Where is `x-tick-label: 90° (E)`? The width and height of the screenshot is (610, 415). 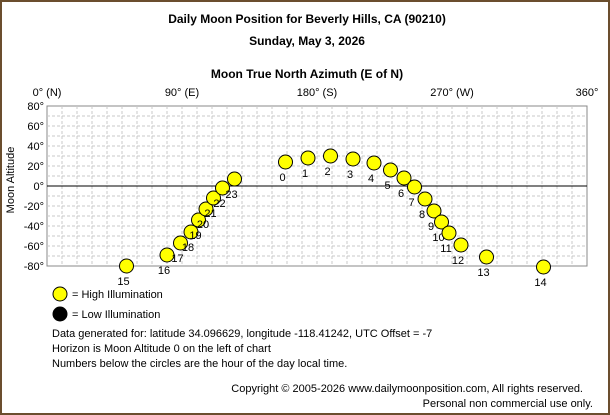
x-tick-label: 90° (E) is located at coordinates (182, 93).